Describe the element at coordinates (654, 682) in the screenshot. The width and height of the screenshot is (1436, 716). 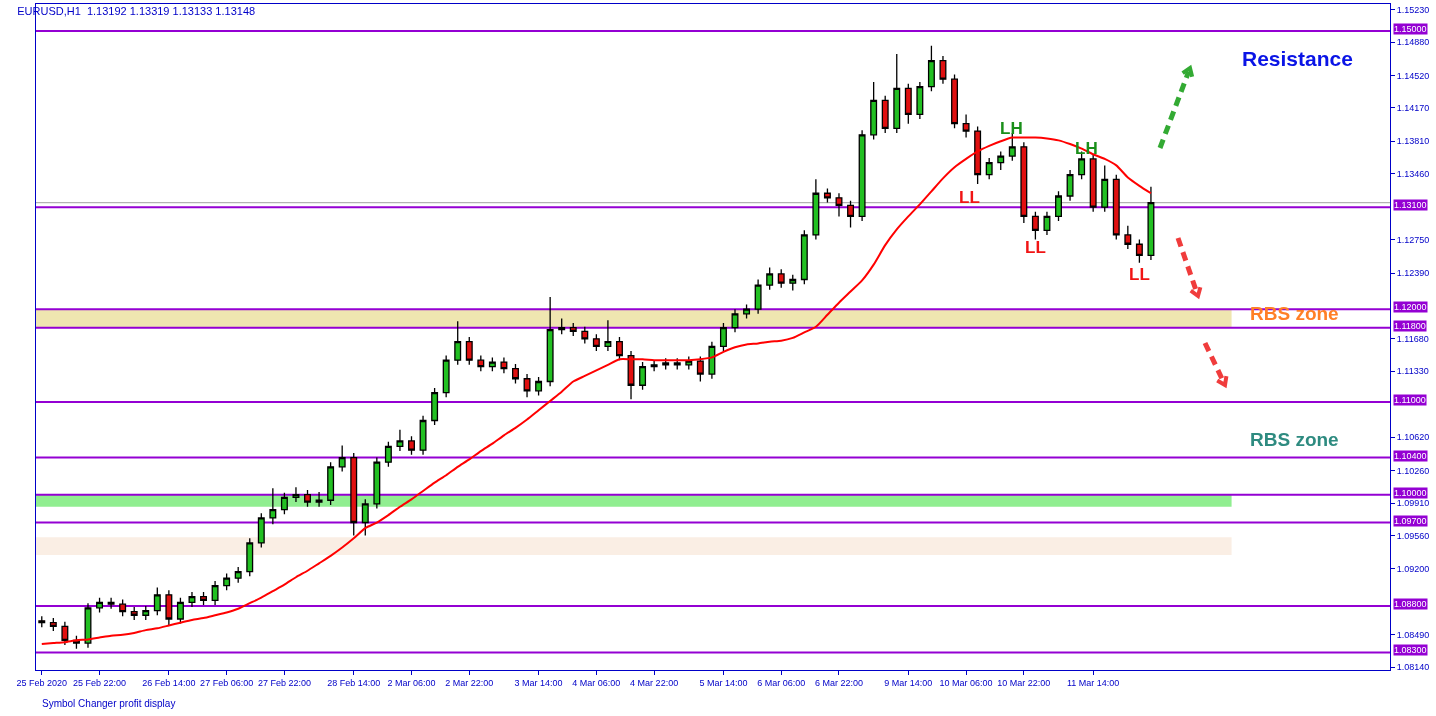
I see `x-tick-label: 4 Mar 22:00` at that location.